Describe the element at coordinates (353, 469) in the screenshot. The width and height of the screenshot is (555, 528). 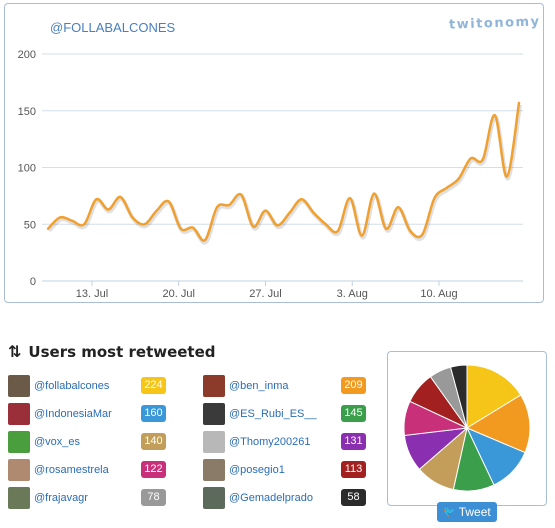
I see `retweet-count-badge: 113` at that location.